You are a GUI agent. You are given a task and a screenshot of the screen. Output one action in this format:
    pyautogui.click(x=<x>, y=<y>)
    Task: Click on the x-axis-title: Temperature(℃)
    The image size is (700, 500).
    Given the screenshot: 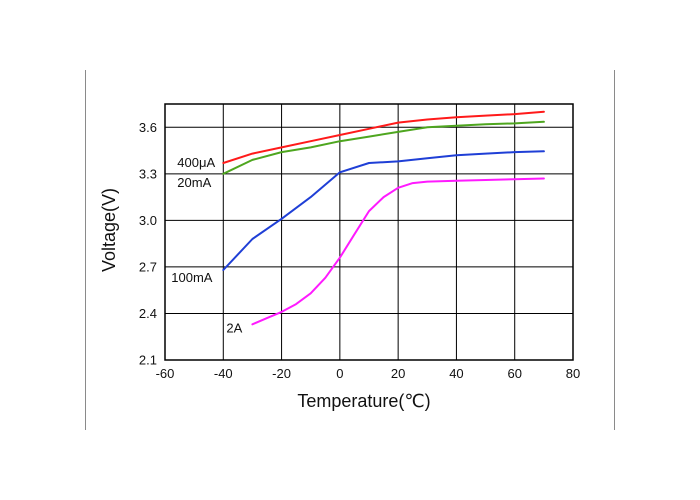 What is the action you would take?
    pyautogui.click(x=363, y=401)
    